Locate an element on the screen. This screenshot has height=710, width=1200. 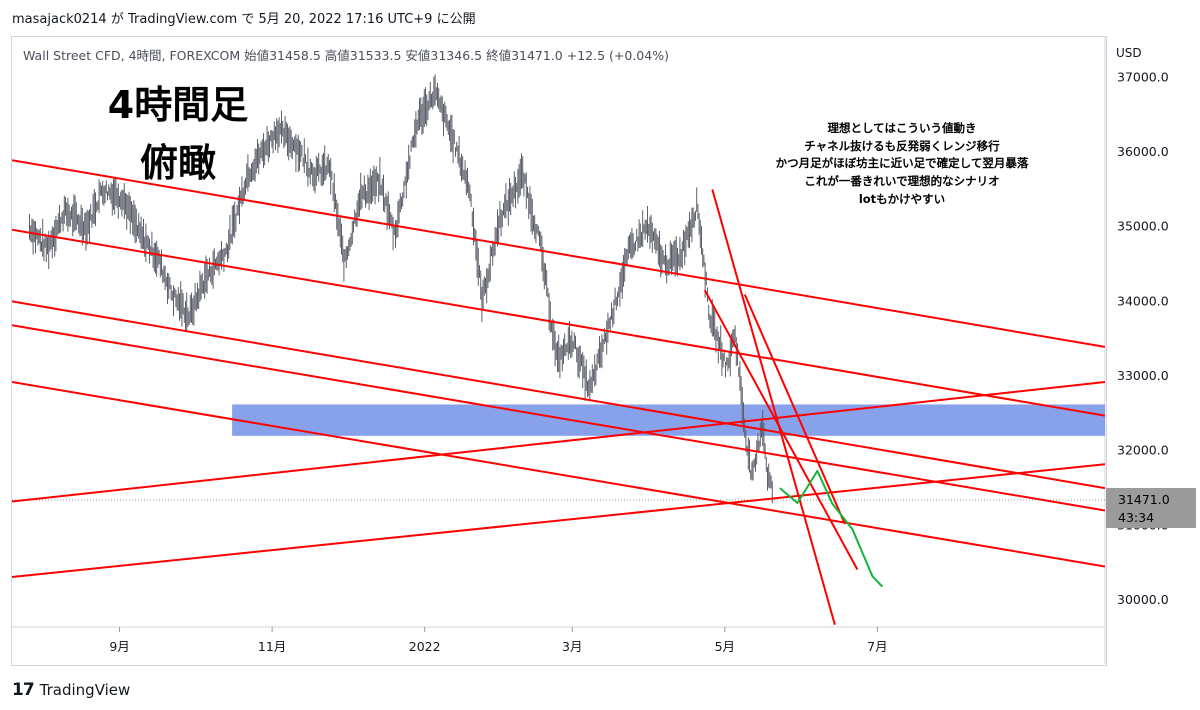
y-tick-label: 35000.0 is located at coordinates (1143, 226).